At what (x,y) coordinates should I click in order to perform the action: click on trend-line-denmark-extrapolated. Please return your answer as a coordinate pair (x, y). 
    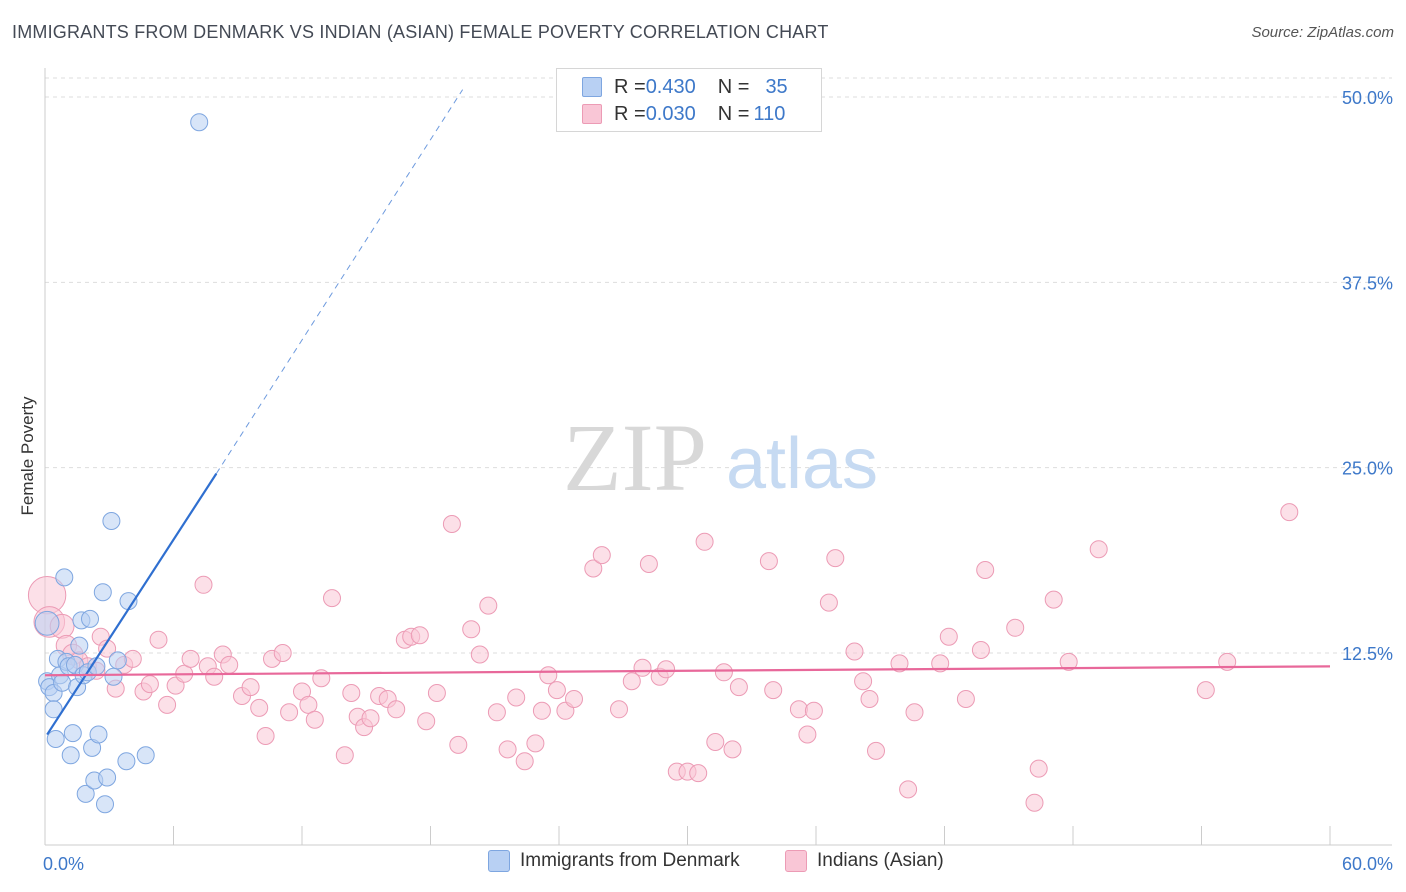
    Looking at the image, I should click on (339, 281).